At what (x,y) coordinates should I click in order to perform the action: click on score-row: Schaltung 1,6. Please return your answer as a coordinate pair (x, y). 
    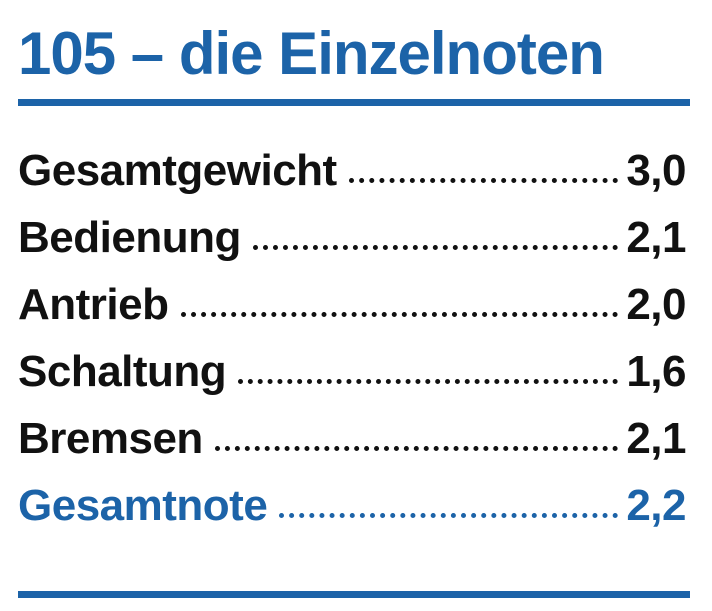
    Looking at the image, I should click on (352, 380).